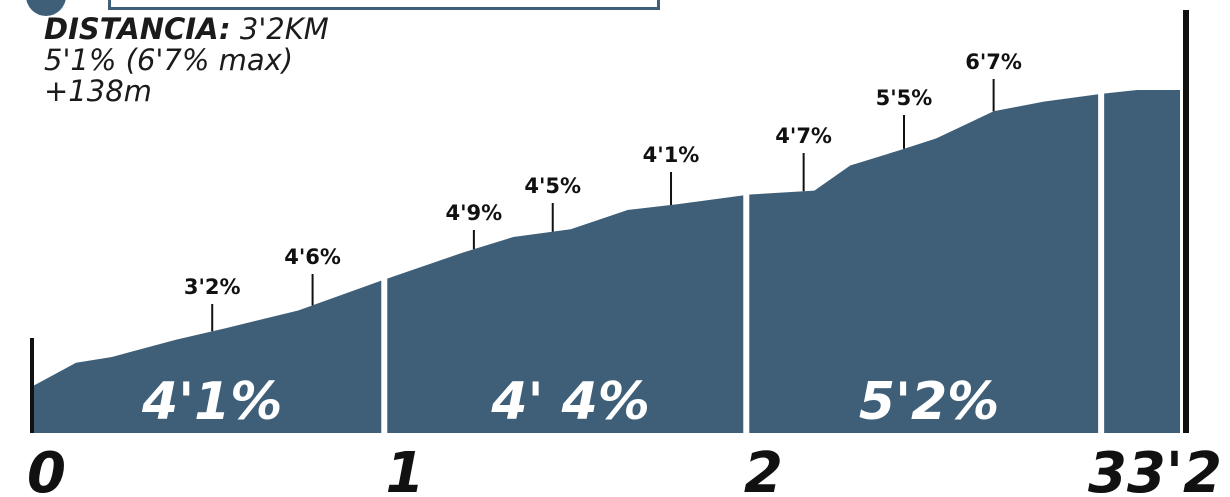 The height and width of the screenshot is (497, 1230). I want to click on annotation-label-7: 5'5%, so click(904, 98).